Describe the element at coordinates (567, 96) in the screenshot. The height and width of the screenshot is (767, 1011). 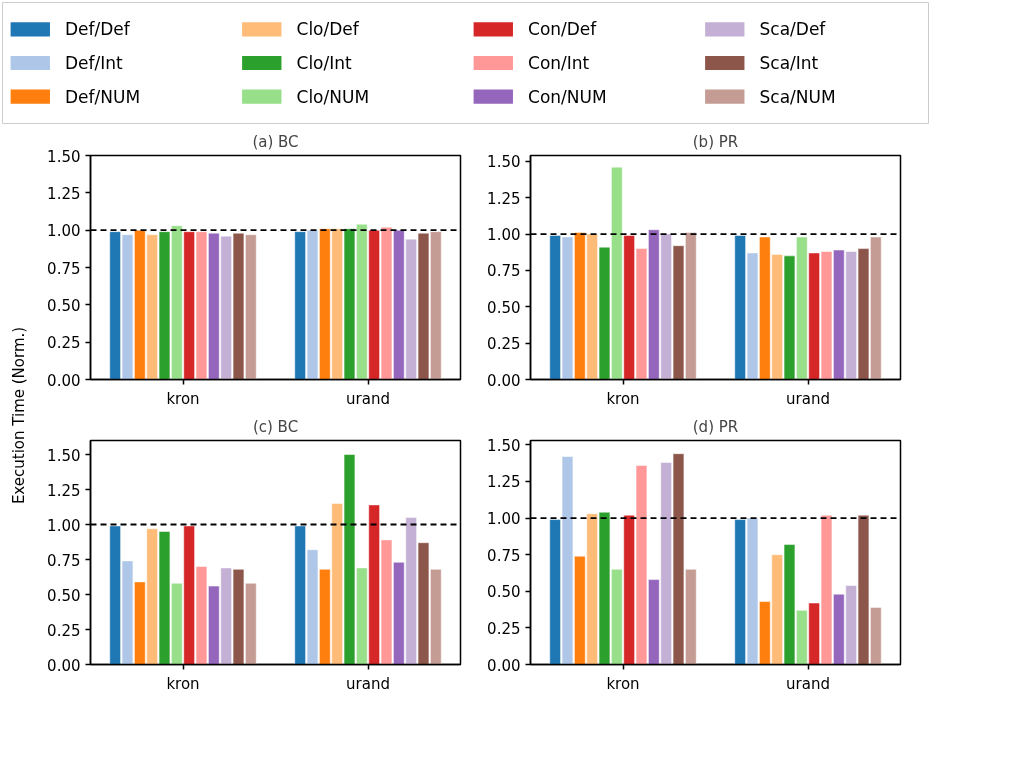
I see `legend-label: Con/NUM` at that location.